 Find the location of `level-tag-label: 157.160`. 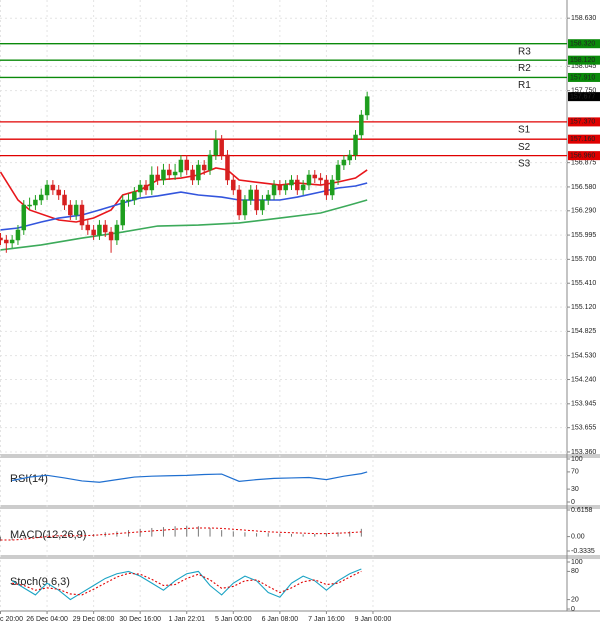

level-tag-label: 157.160 is located at coordinates (582, 139).